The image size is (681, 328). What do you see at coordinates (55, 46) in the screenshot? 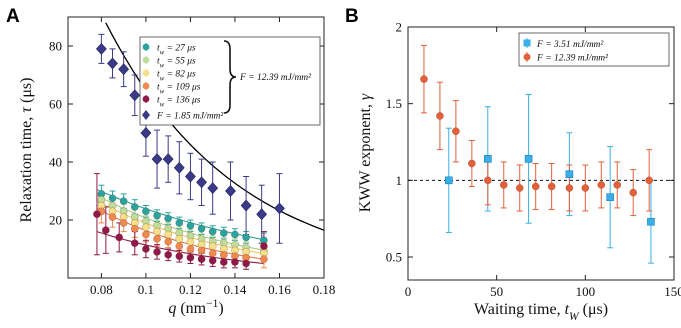
I see `y-tick-label: 80` at bounding box center [55, 46].